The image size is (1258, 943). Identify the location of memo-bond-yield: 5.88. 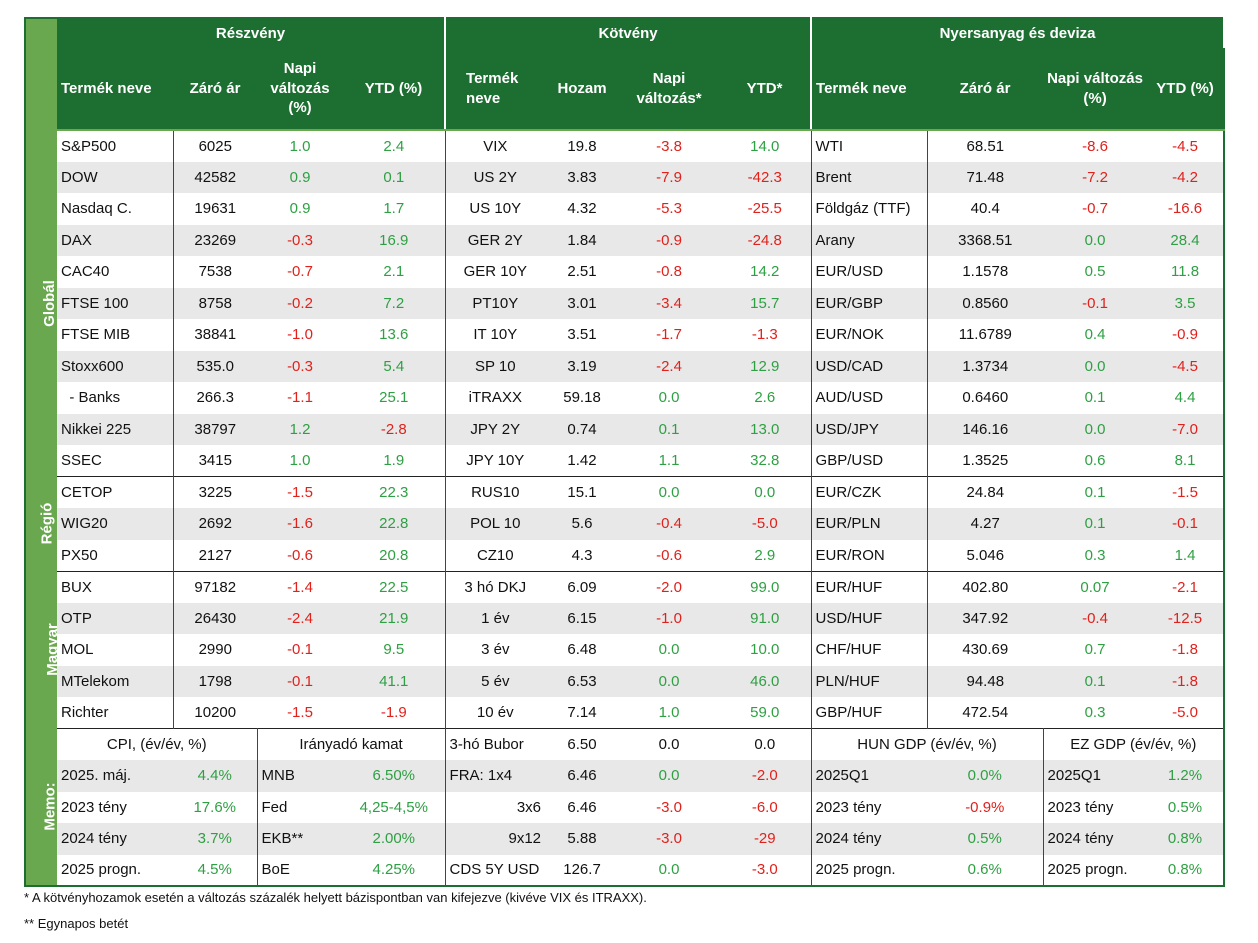
(582, 839).